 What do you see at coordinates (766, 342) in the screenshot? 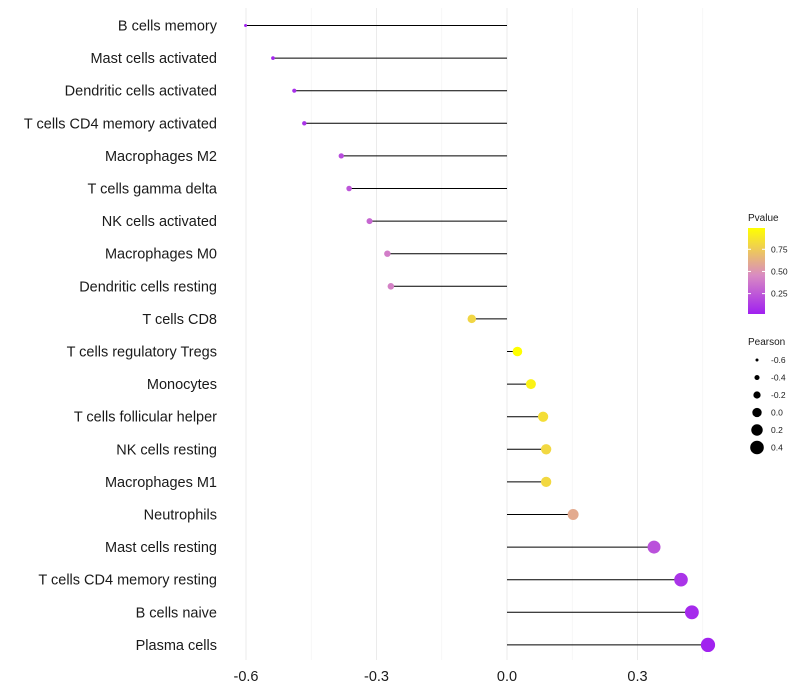
I see `pearson-legend-title: Pearson` at bounding box center [766, 342].